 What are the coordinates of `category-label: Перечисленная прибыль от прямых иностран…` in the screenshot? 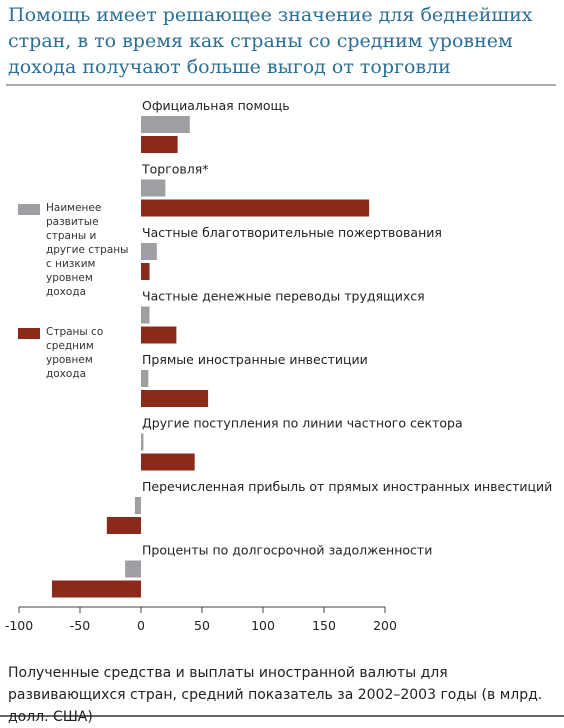 It's located at (347, 486).